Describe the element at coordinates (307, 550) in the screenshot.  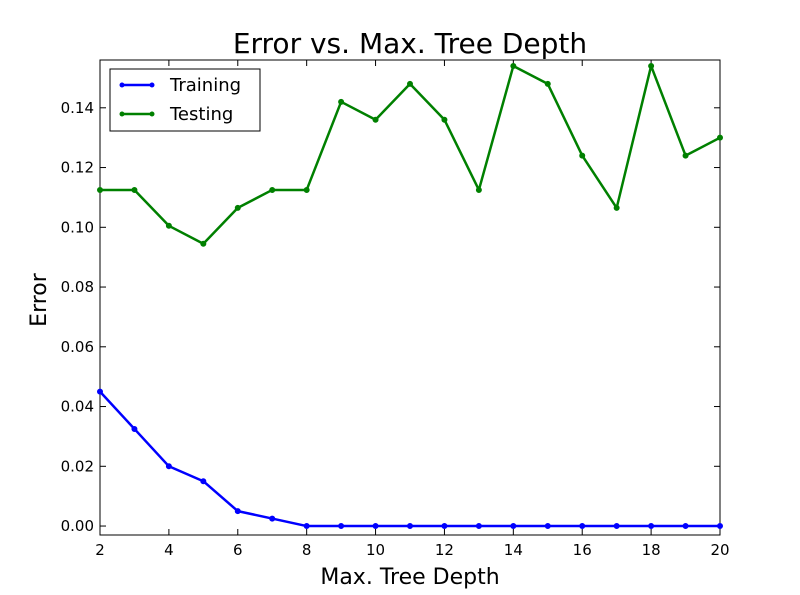
I see `x-tick-label: 8` at that location.